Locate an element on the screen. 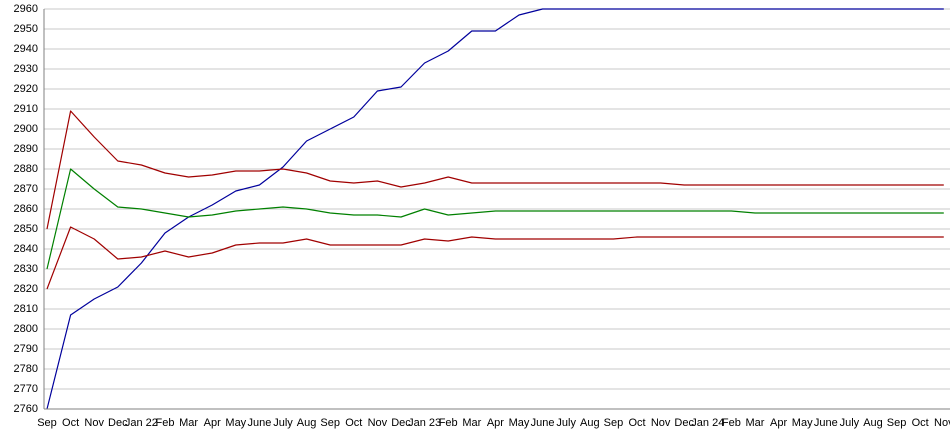 This screenshot has height=435, width=950. y-tick-label: 2830 is located at coordinates (26, 269).